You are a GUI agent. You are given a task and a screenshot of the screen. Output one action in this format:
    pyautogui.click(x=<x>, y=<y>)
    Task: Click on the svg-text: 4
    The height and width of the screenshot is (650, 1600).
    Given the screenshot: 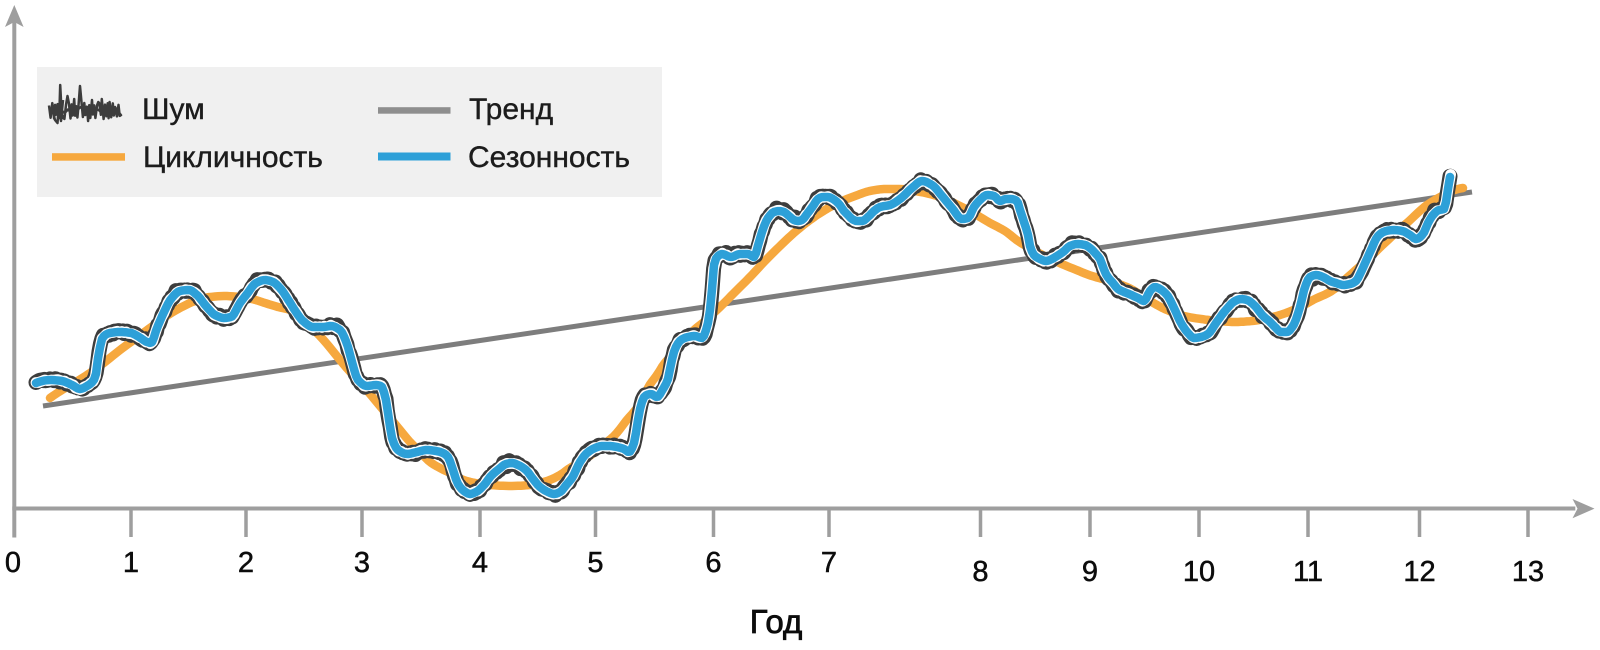 What is the action you would take?
    pyautogui.click(x=480, y=563)
    